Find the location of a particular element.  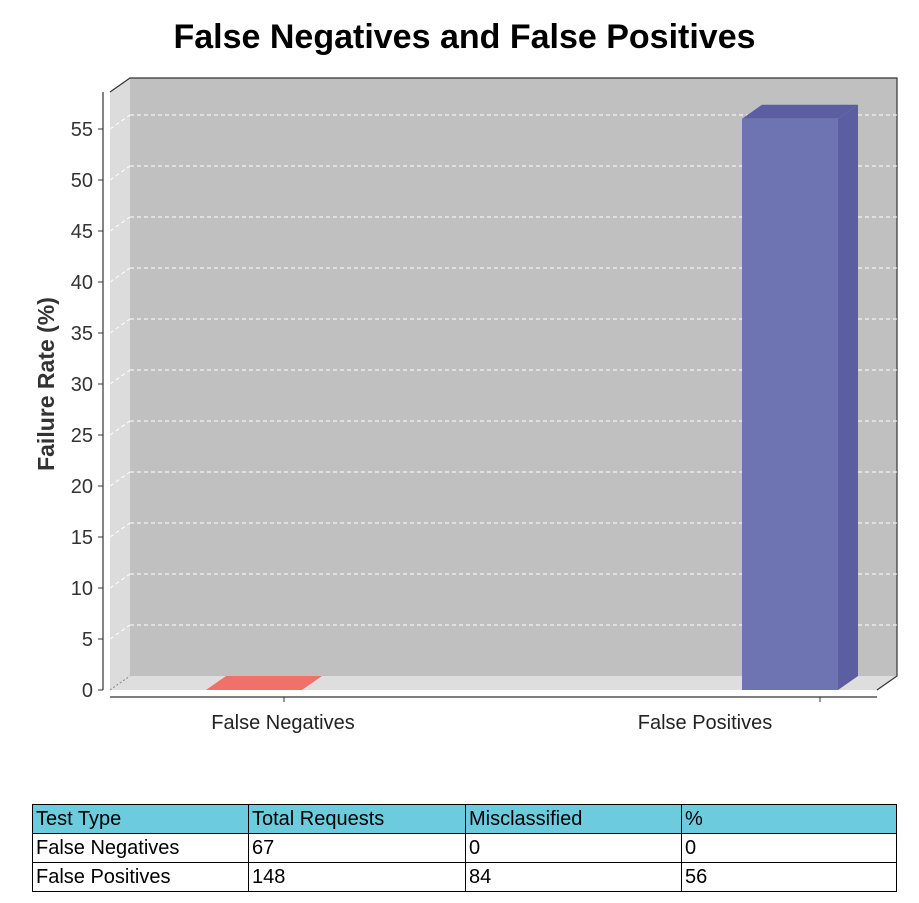

gridline-zero is located at coordinates (120, 683).